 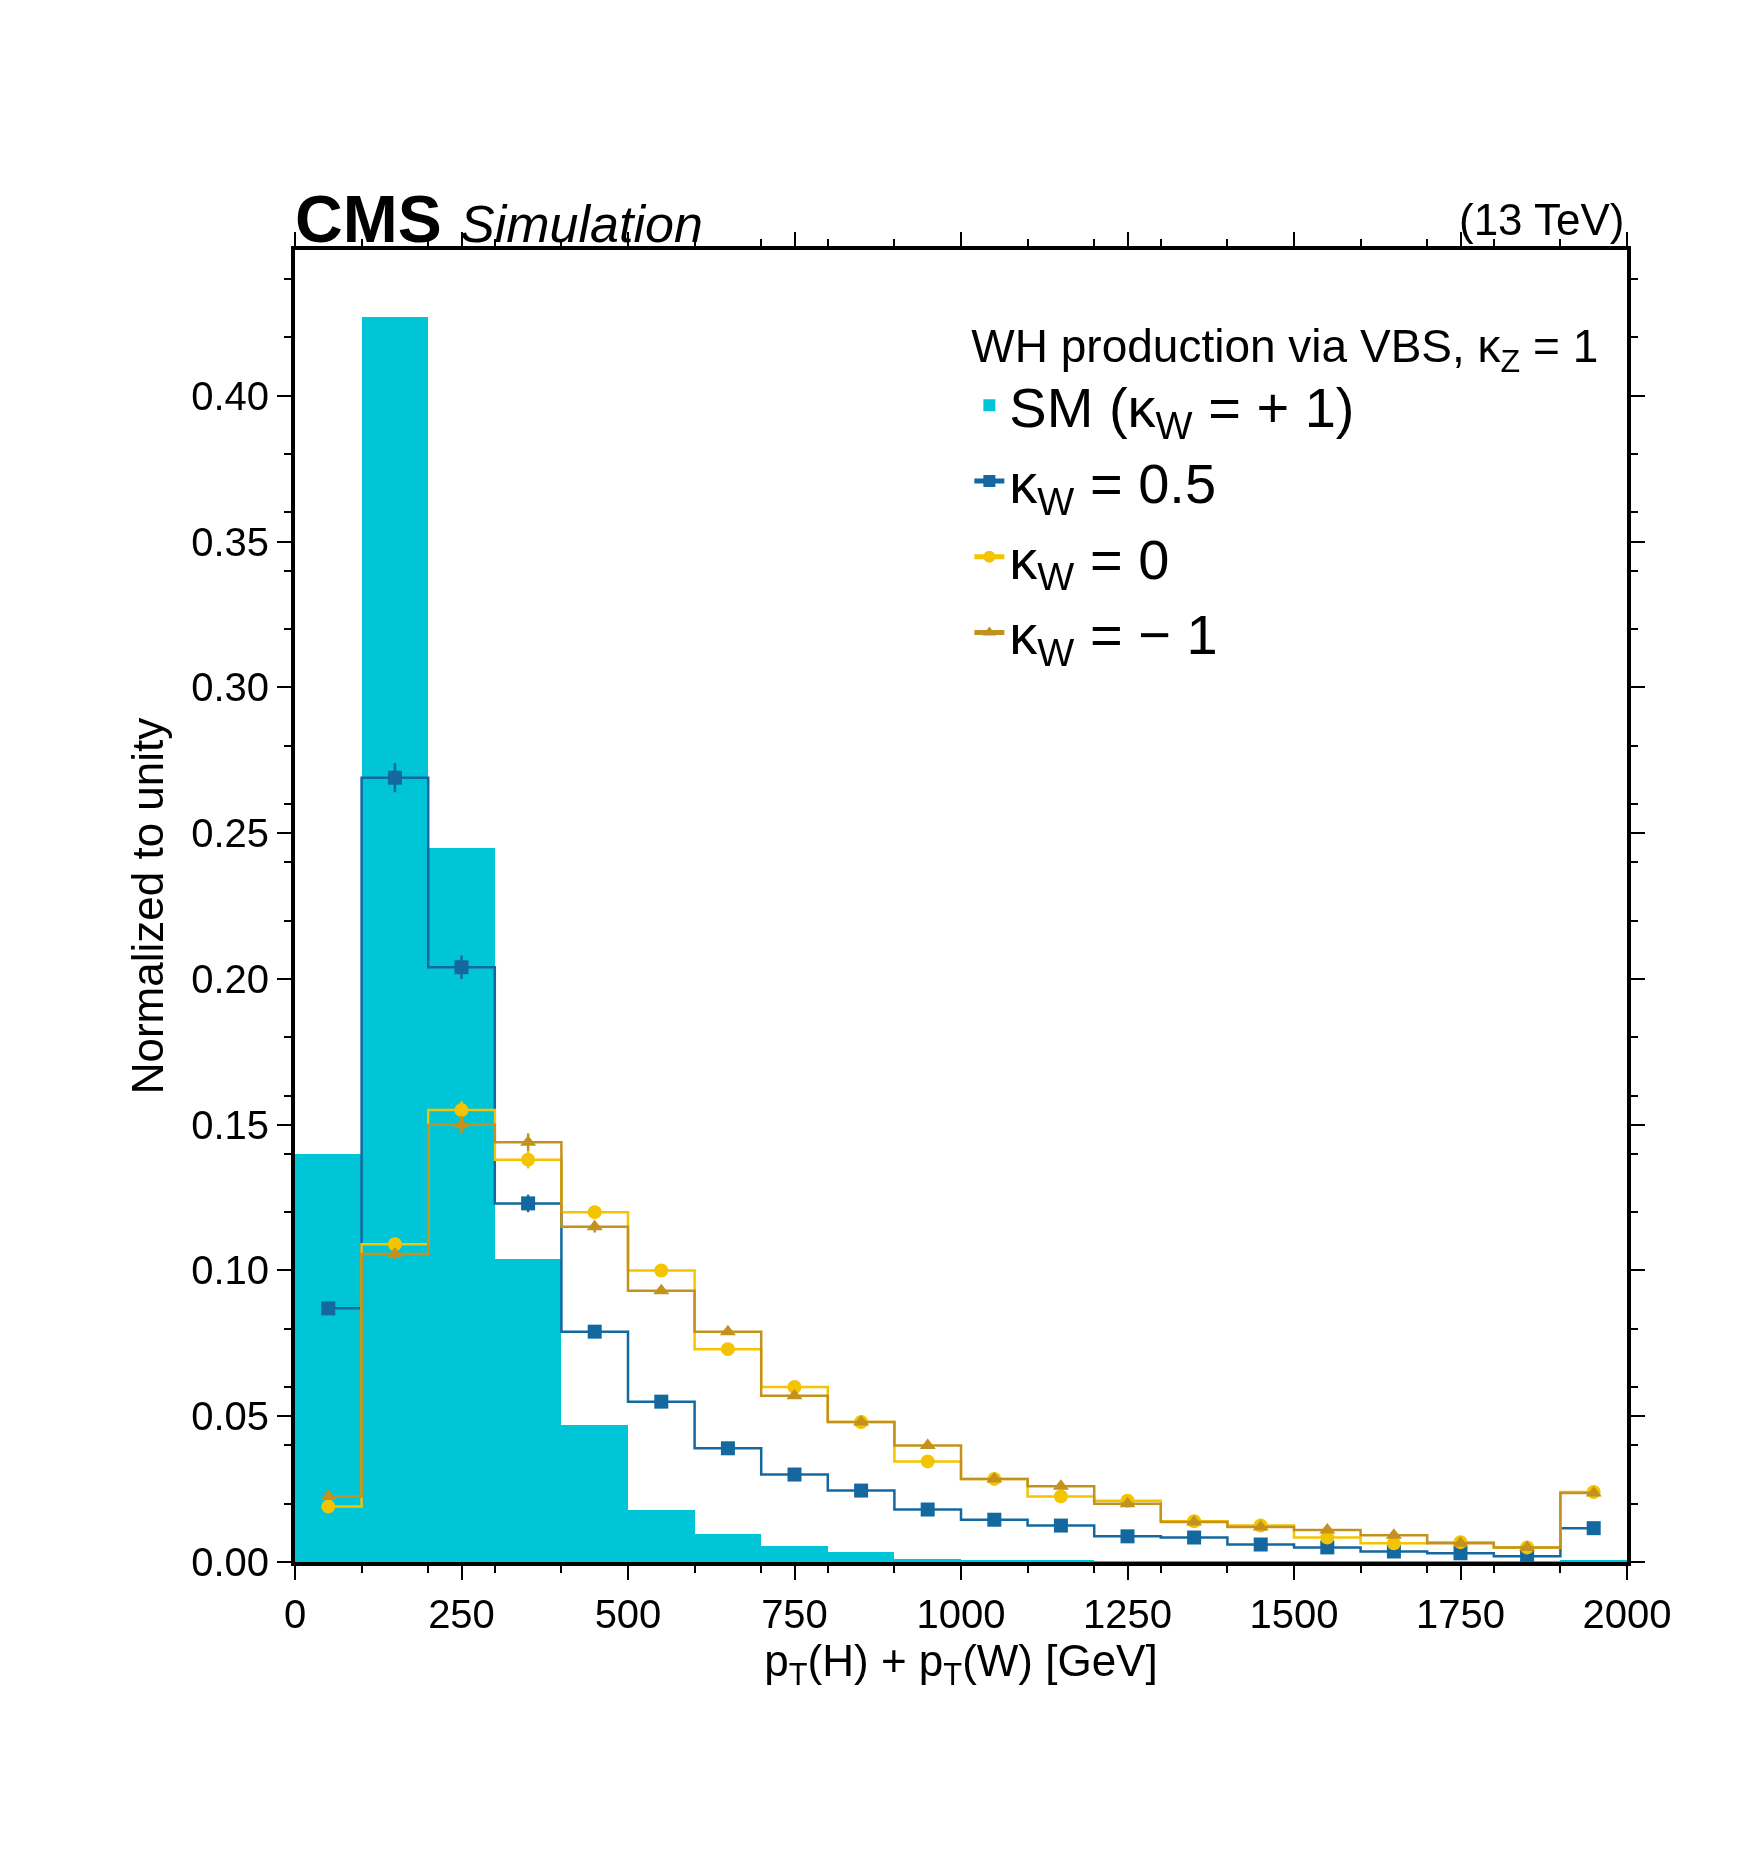 What do you see at coordinates (230, 1562) in the screenshot?
I see `y-tick-label: 0.00` at bounding box center [230, 1562].